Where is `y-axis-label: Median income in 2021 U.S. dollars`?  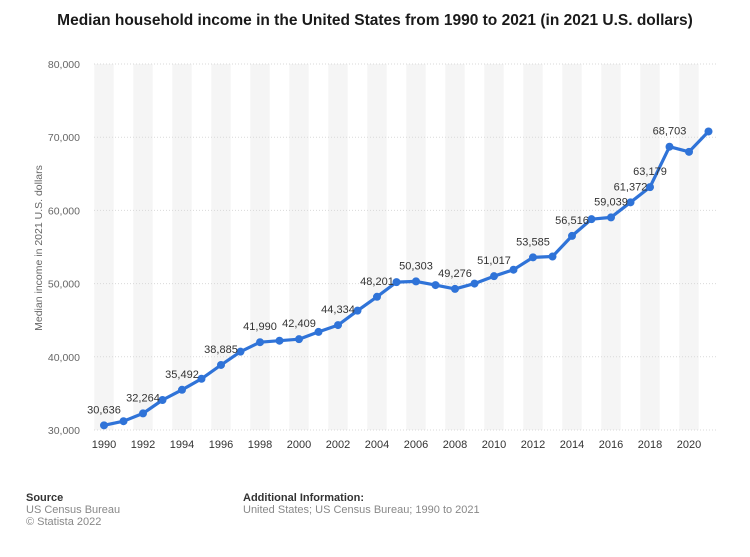 y-axis-label: Median income in 2021 U.S. dollars is located at coordinates (39, 248).